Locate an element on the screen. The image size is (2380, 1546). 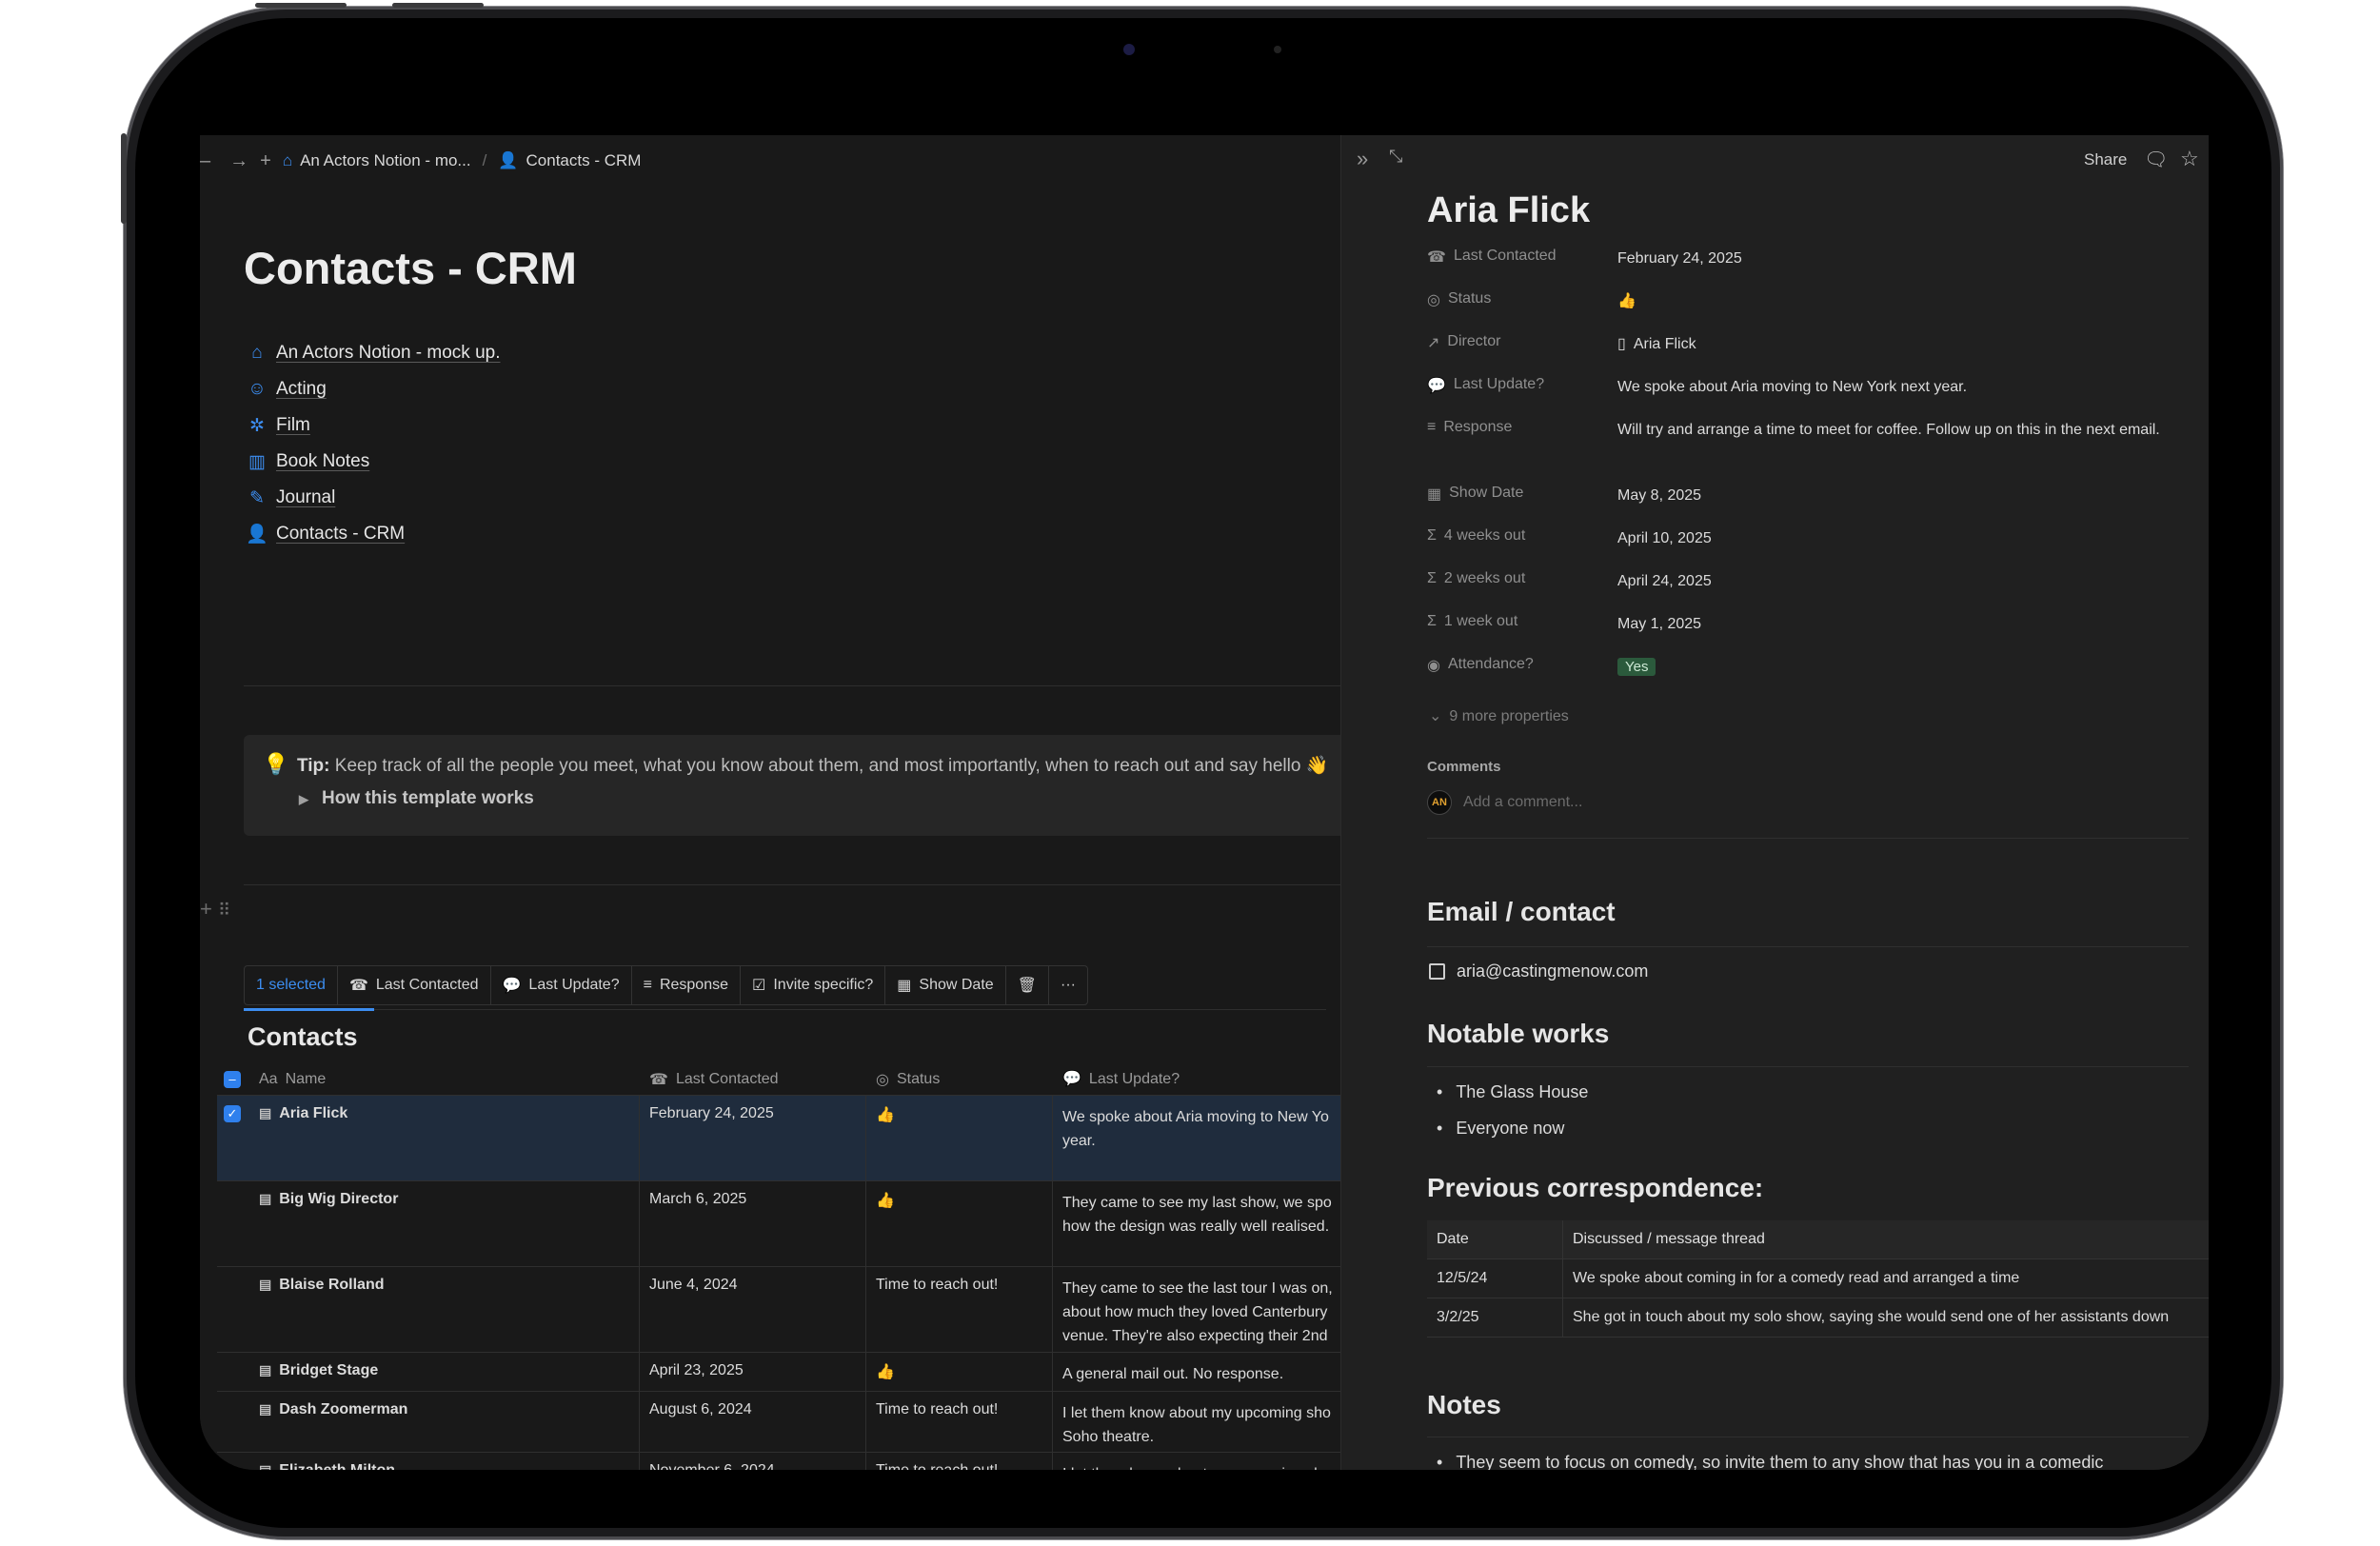
toolbar-response: ≡ Response is located at coordinates (686, 985).